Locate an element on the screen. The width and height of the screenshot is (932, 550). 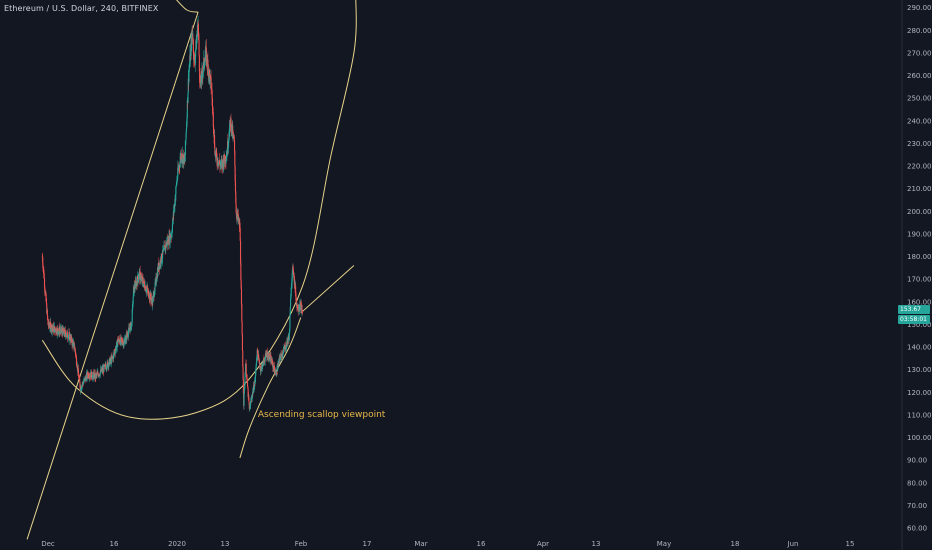
y-tick-label: 230.00 is located at coordinates (919, 144).